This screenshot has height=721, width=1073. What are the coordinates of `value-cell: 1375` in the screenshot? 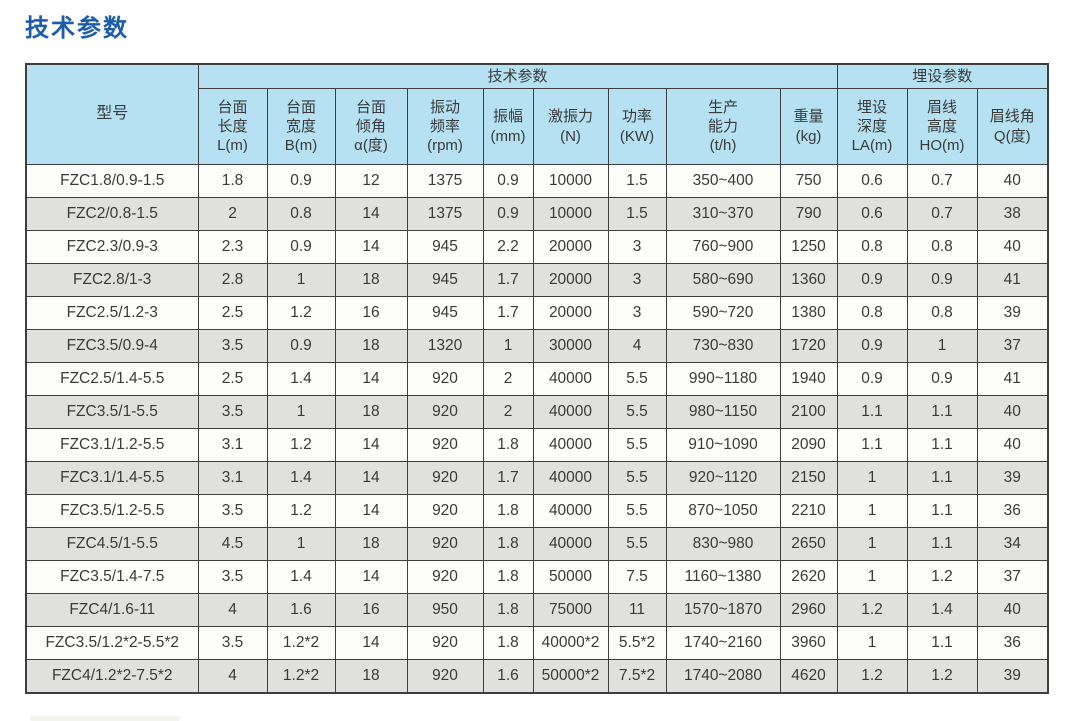 It's located at (445, 181).